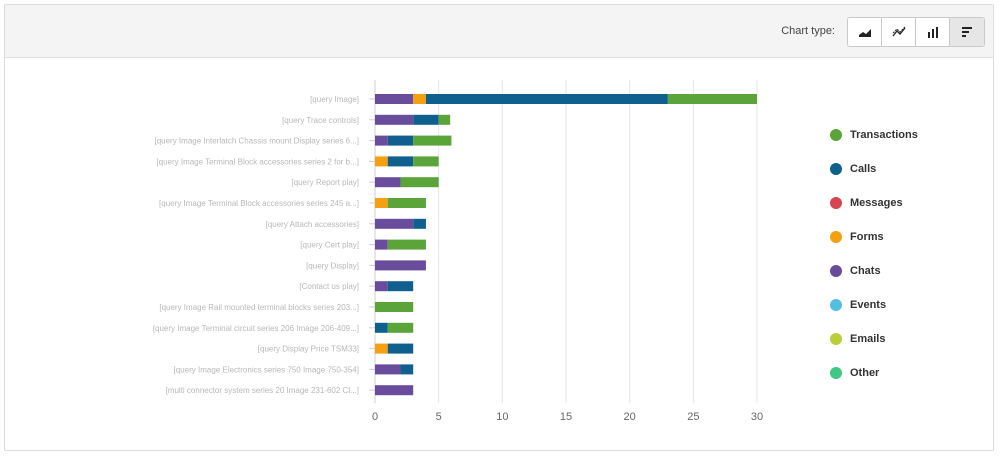  I want to click on x-tick-label: 20, so click(630, 417).